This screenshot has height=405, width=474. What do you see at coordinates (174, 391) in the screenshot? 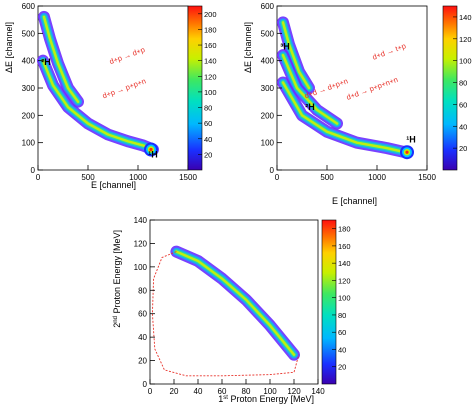
I see `x-tick-label: 20` at bounding box center [174, 391].